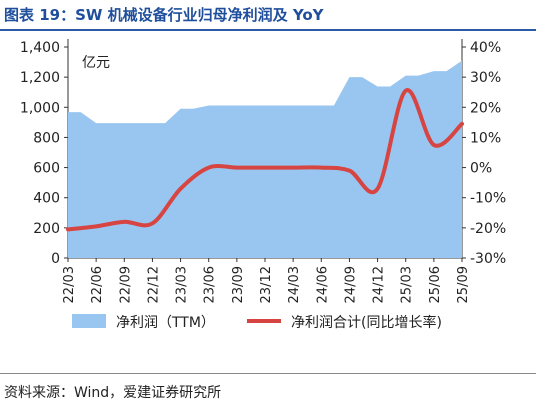  Describe the element at coordinates (407, 284) in the screenshot. I see `x-tick-label: 25/03` at that location.